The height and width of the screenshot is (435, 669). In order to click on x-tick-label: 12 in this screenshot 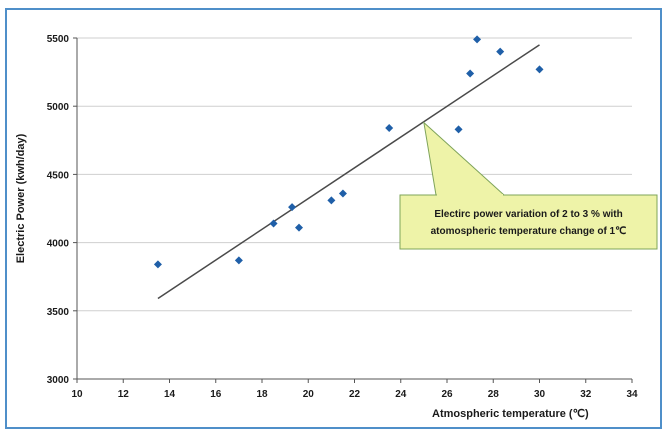, I will do `click(124, 394)`.